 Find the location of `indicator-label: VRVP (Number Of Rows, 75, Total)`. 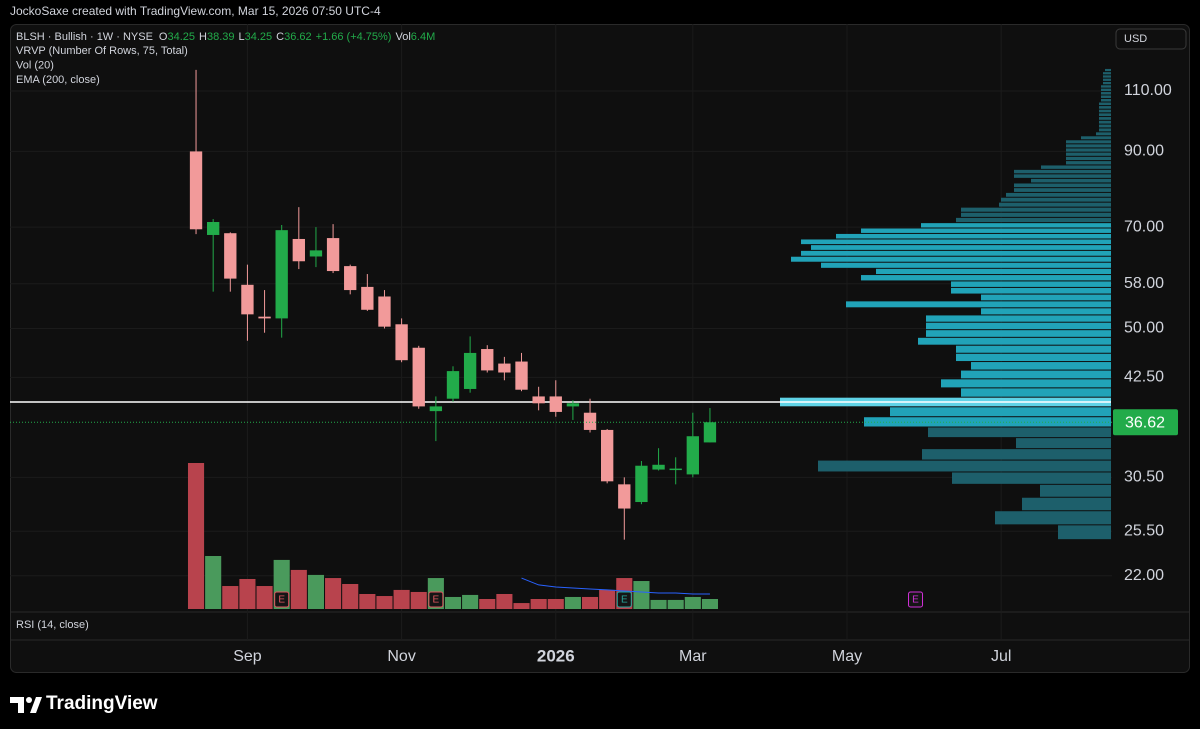

indicator-label: VRVP (Number Of Rows, 75, Total) is located at coordinates (102, 51).